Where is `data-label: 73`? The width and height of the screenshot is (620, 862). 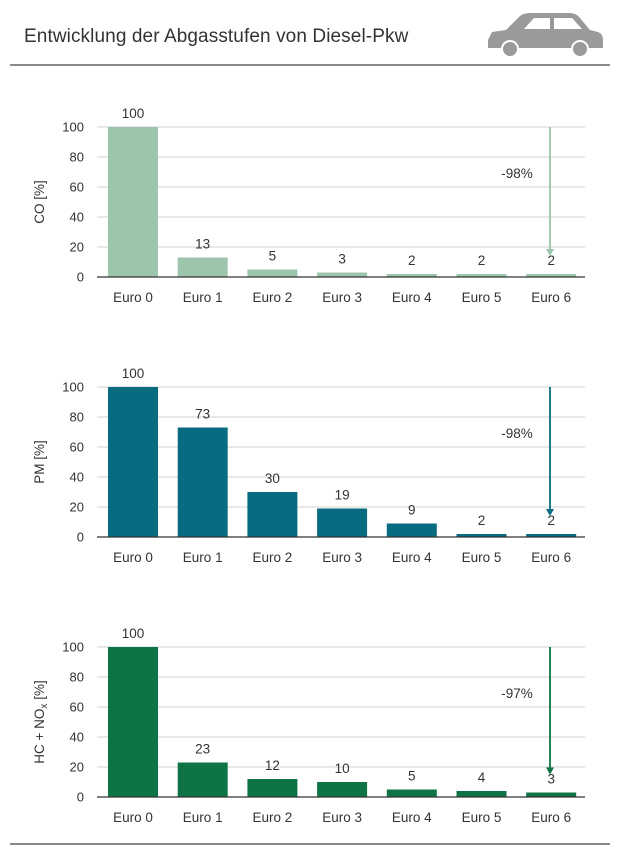
data-label: 73 is located at coordinates (202, 414).